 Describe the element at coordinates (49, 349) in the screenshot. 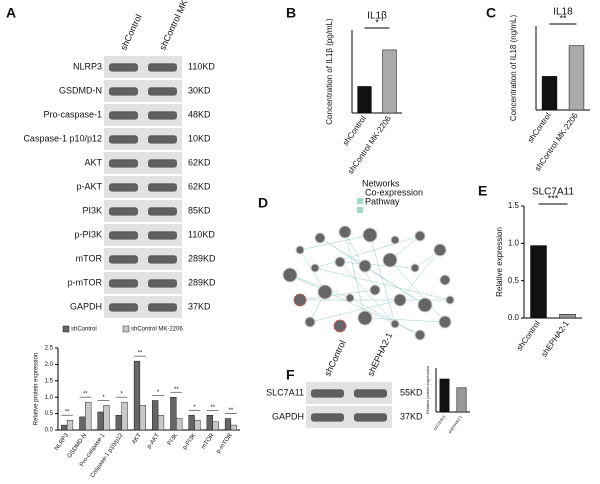

I see `y-tick-label: 2.5` at that location.